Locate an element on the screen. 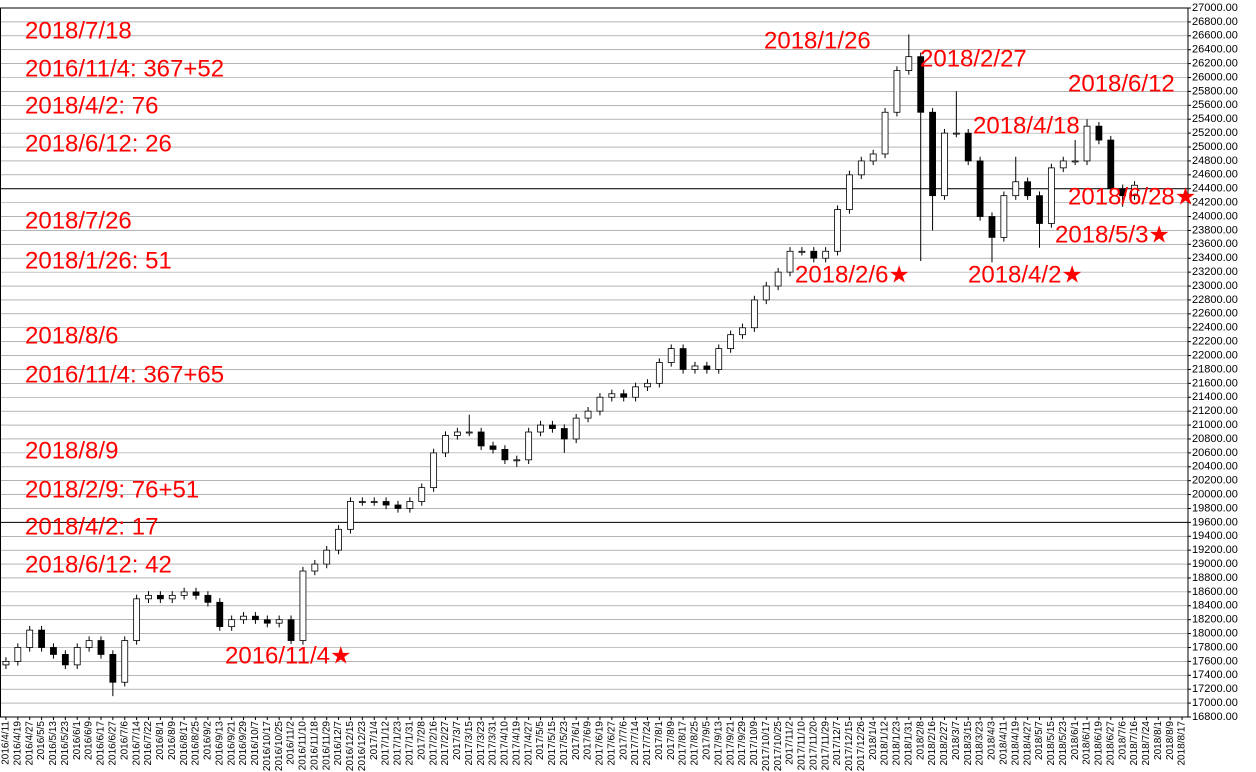 This screenshot has width=1256, height=772. x-tick-label: 2017/2/27 is located at coordinates (445, 743).